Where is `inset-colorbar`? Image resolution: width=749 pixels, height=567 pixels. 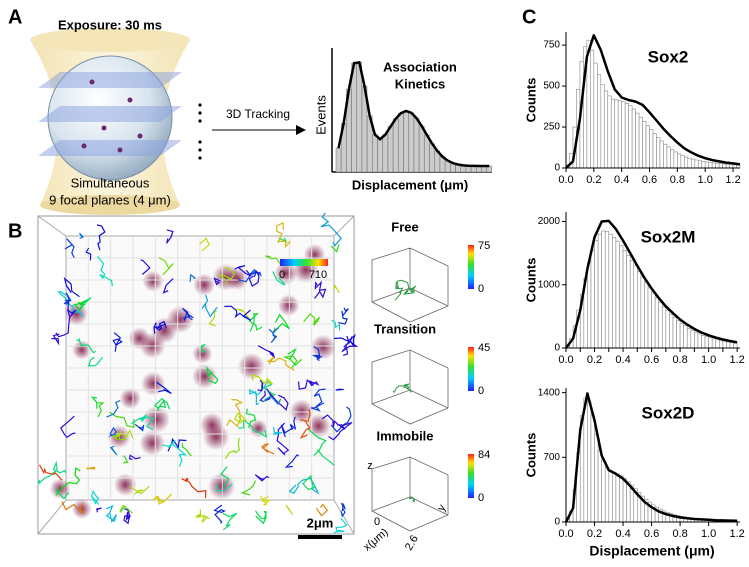 inset-colorbar is located at coordinates (471, 476).